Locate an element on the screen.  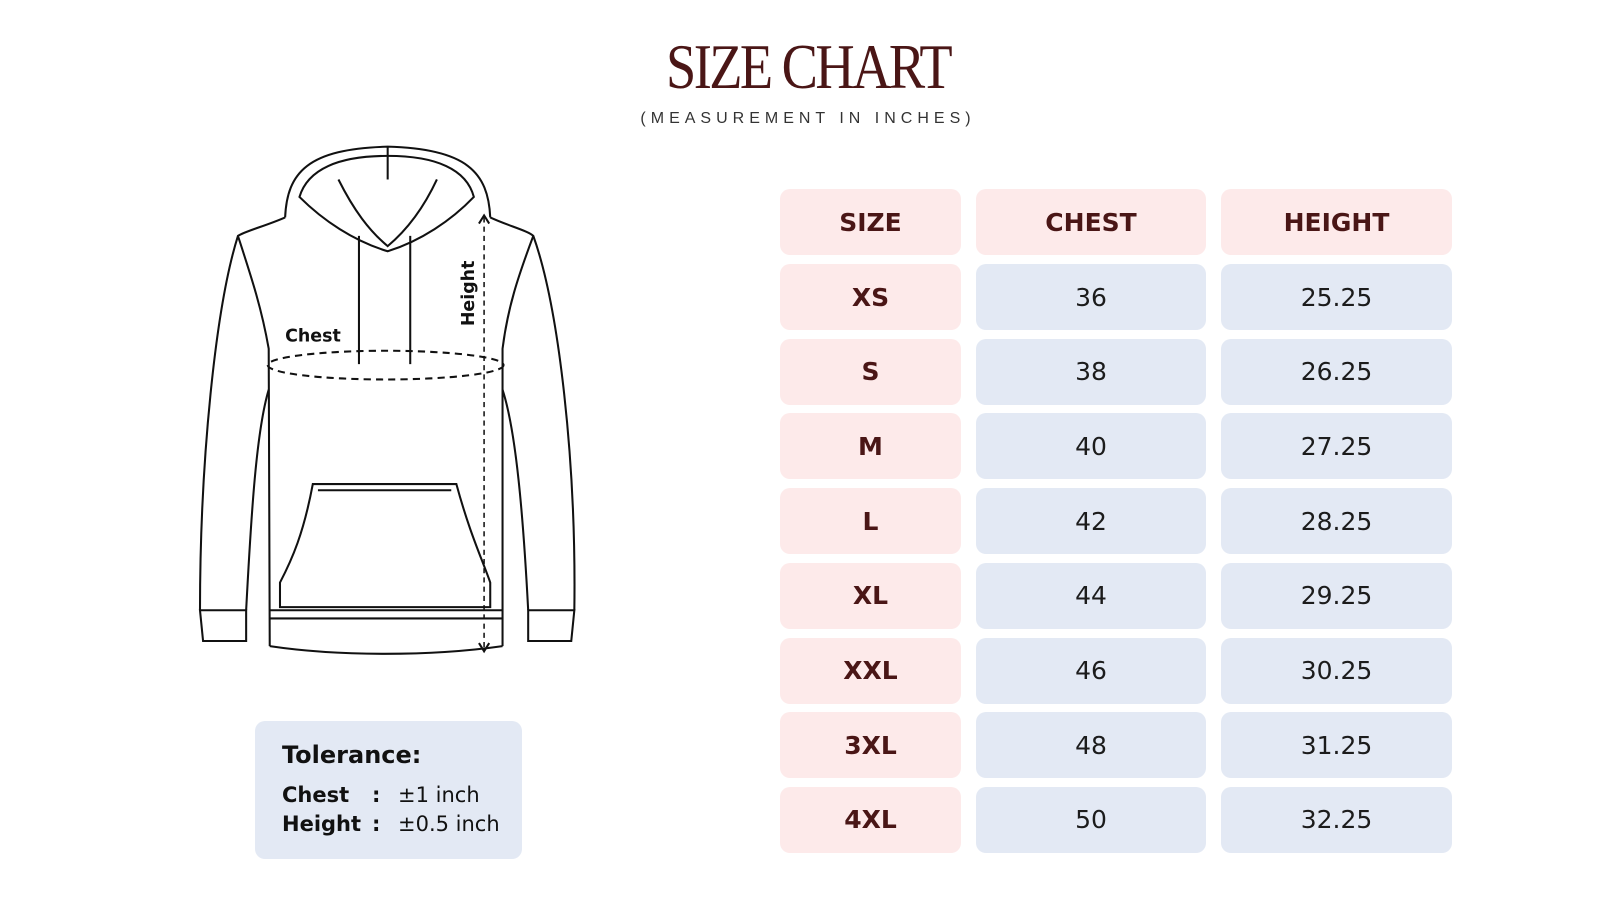
size-cell: S is located at coordinates (870, 371).